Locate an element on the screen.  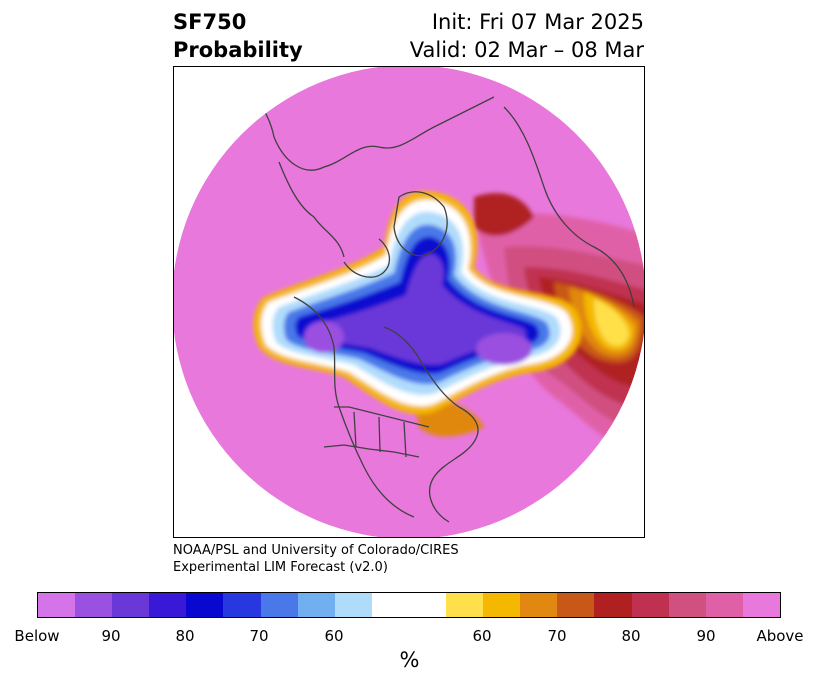
variable-title: SF750 is located at coordinates (210, 22).